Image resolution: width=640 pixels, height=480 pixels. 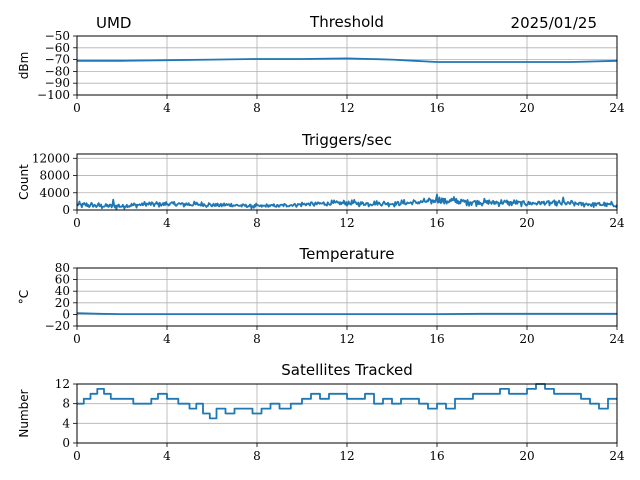 What do you see at coordinates (57, 48) in the screenshot?
I see `y-tick-label: −60` at bounding box center [57, 48].